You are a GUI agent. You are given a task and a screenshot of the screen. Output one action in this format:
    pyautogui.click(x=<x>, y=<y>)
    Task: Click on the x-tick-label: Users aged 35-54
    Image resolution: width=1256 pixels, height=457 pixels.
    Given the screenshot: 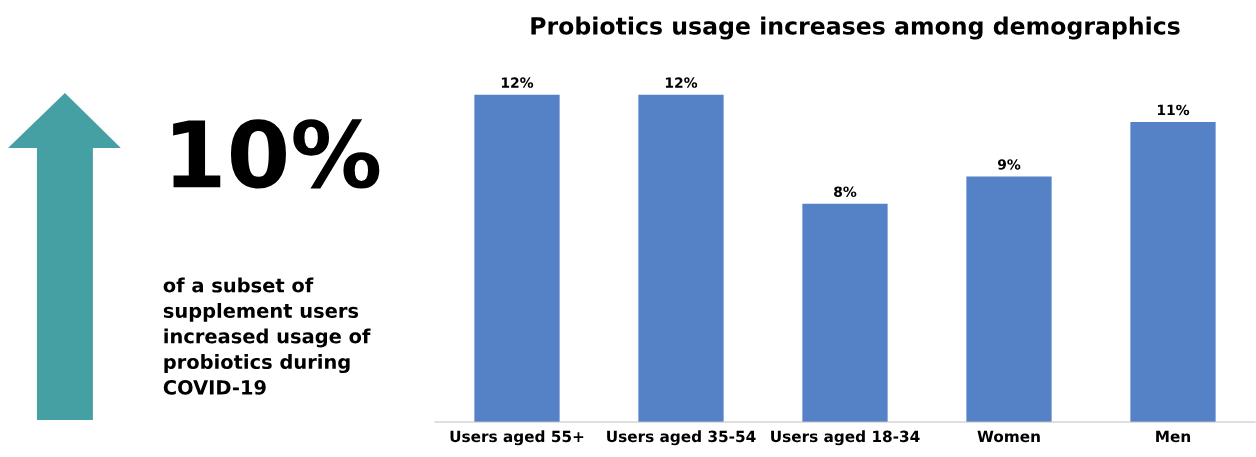 What is the action you would take?
    pyautogui.click(x=681, y=438)
    